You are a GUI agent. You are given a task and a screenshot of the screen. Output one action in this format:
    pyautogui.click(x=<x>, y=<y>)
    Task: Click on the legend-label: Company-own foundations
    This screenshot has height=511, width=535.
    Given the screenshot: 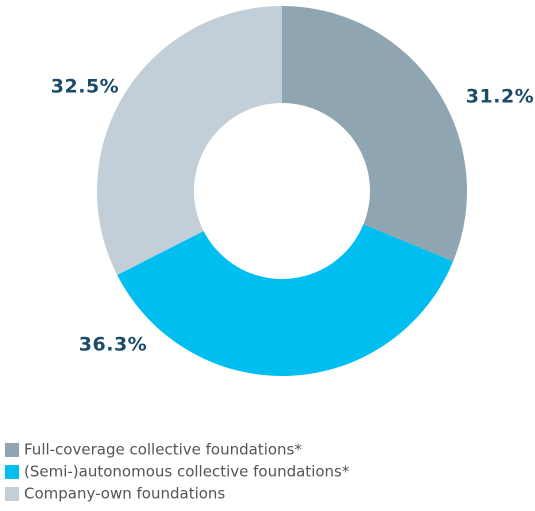 What is the action you would take?
    pyautogui.click(x=124, y=494)
    